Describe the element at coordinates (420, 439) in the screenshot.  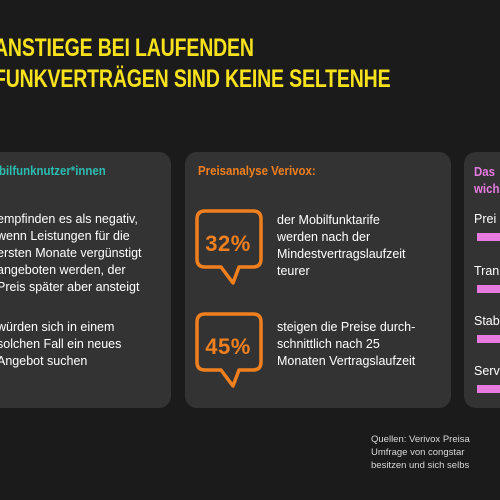
I see `source-line: Quellen: Verivox Preisa` at that location.